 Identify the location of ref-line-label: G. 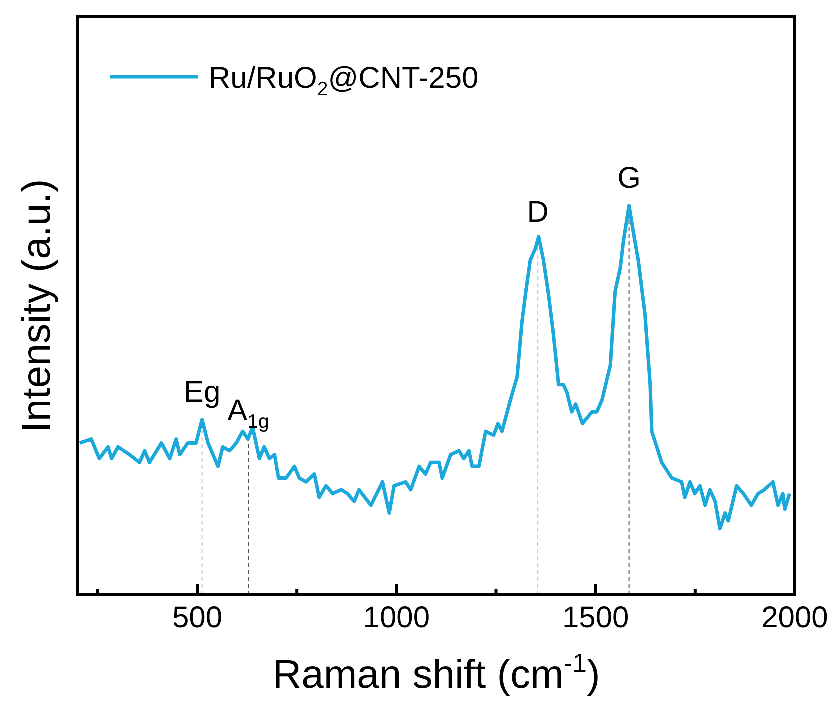
(629, 178).